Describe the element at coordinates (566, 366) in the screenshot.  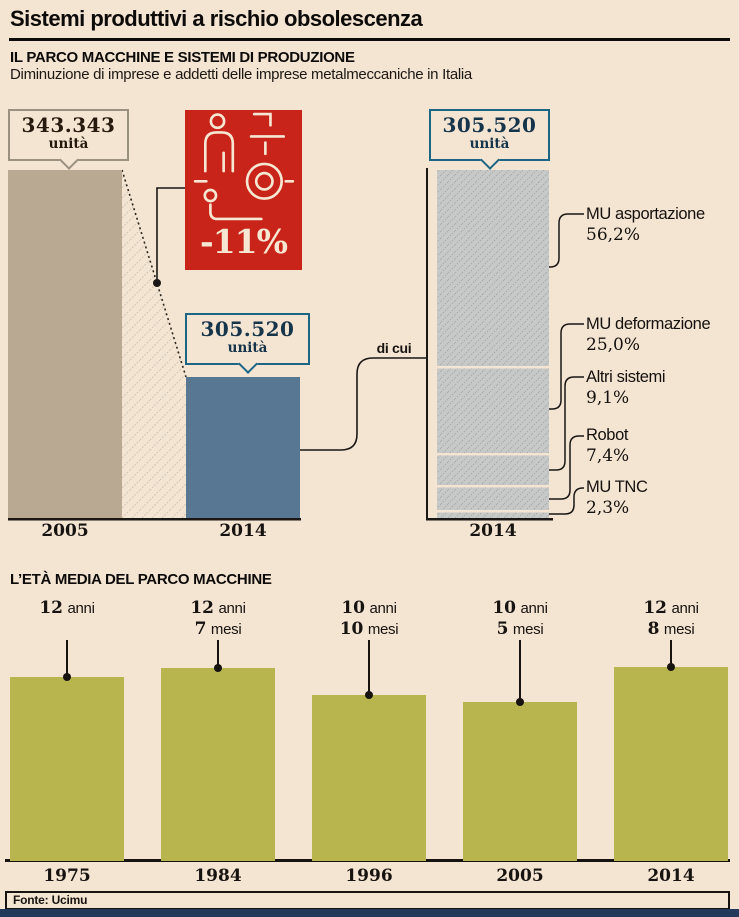
I see `bracket-mu-deformazione` at that location.